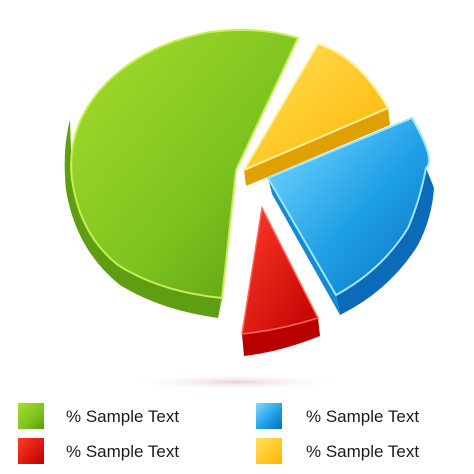 The width and height of the screenshot is (474, 474). I want to click on legend-item-2: % Sample Text, so click(337, 416).